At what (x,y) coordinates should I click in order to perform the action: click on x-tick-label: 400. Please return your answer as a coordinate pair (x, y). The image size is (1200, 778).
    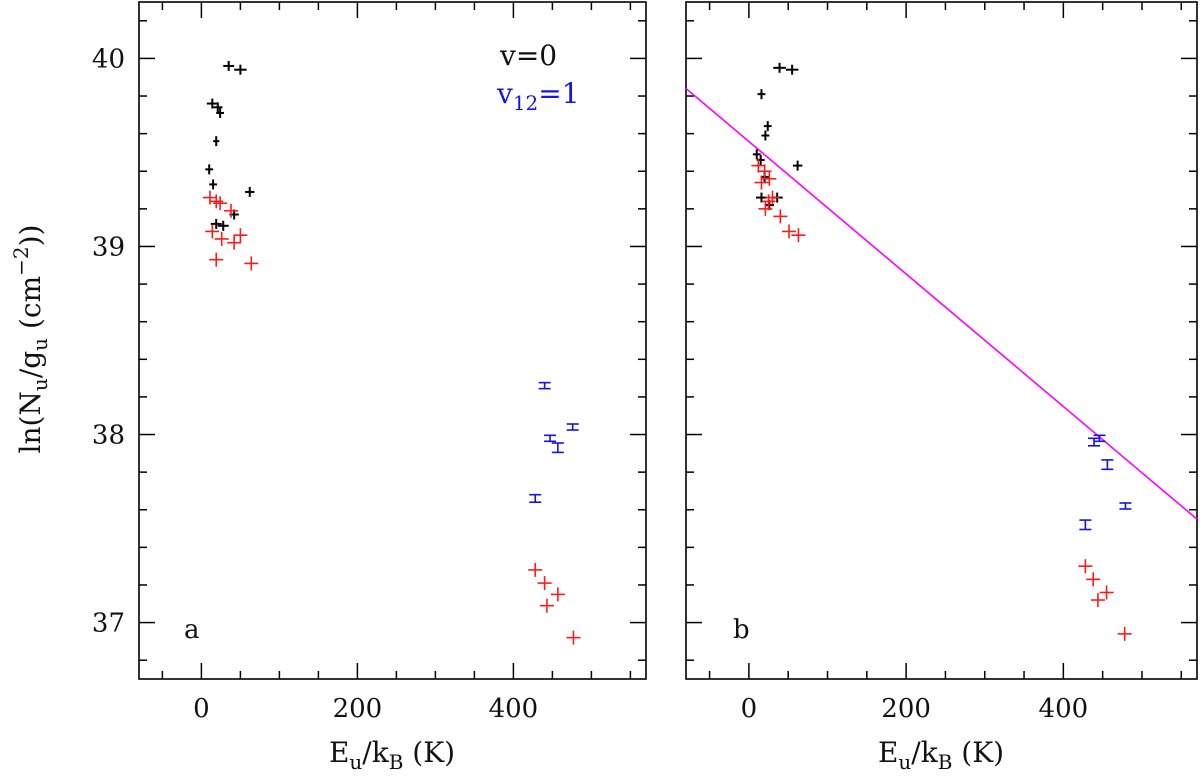
    Looking at the image, I should click on (514, 709).